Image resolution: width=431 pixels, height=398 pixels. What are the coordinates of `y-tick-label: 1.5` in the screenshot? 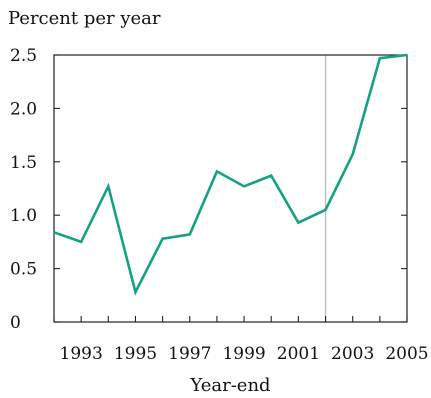 It's located at (23, 163).